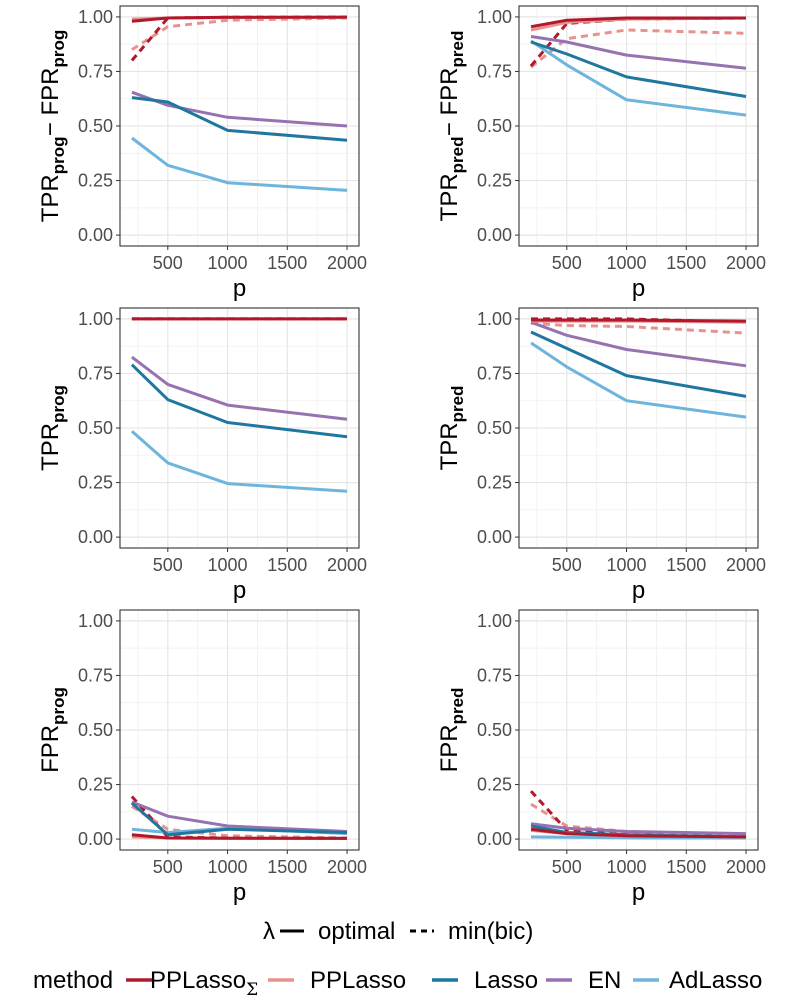  What do you see at coordinates (604, 980) in the screenshot?
I see `legend-method-label: EN` at bounding box center [604, 980].